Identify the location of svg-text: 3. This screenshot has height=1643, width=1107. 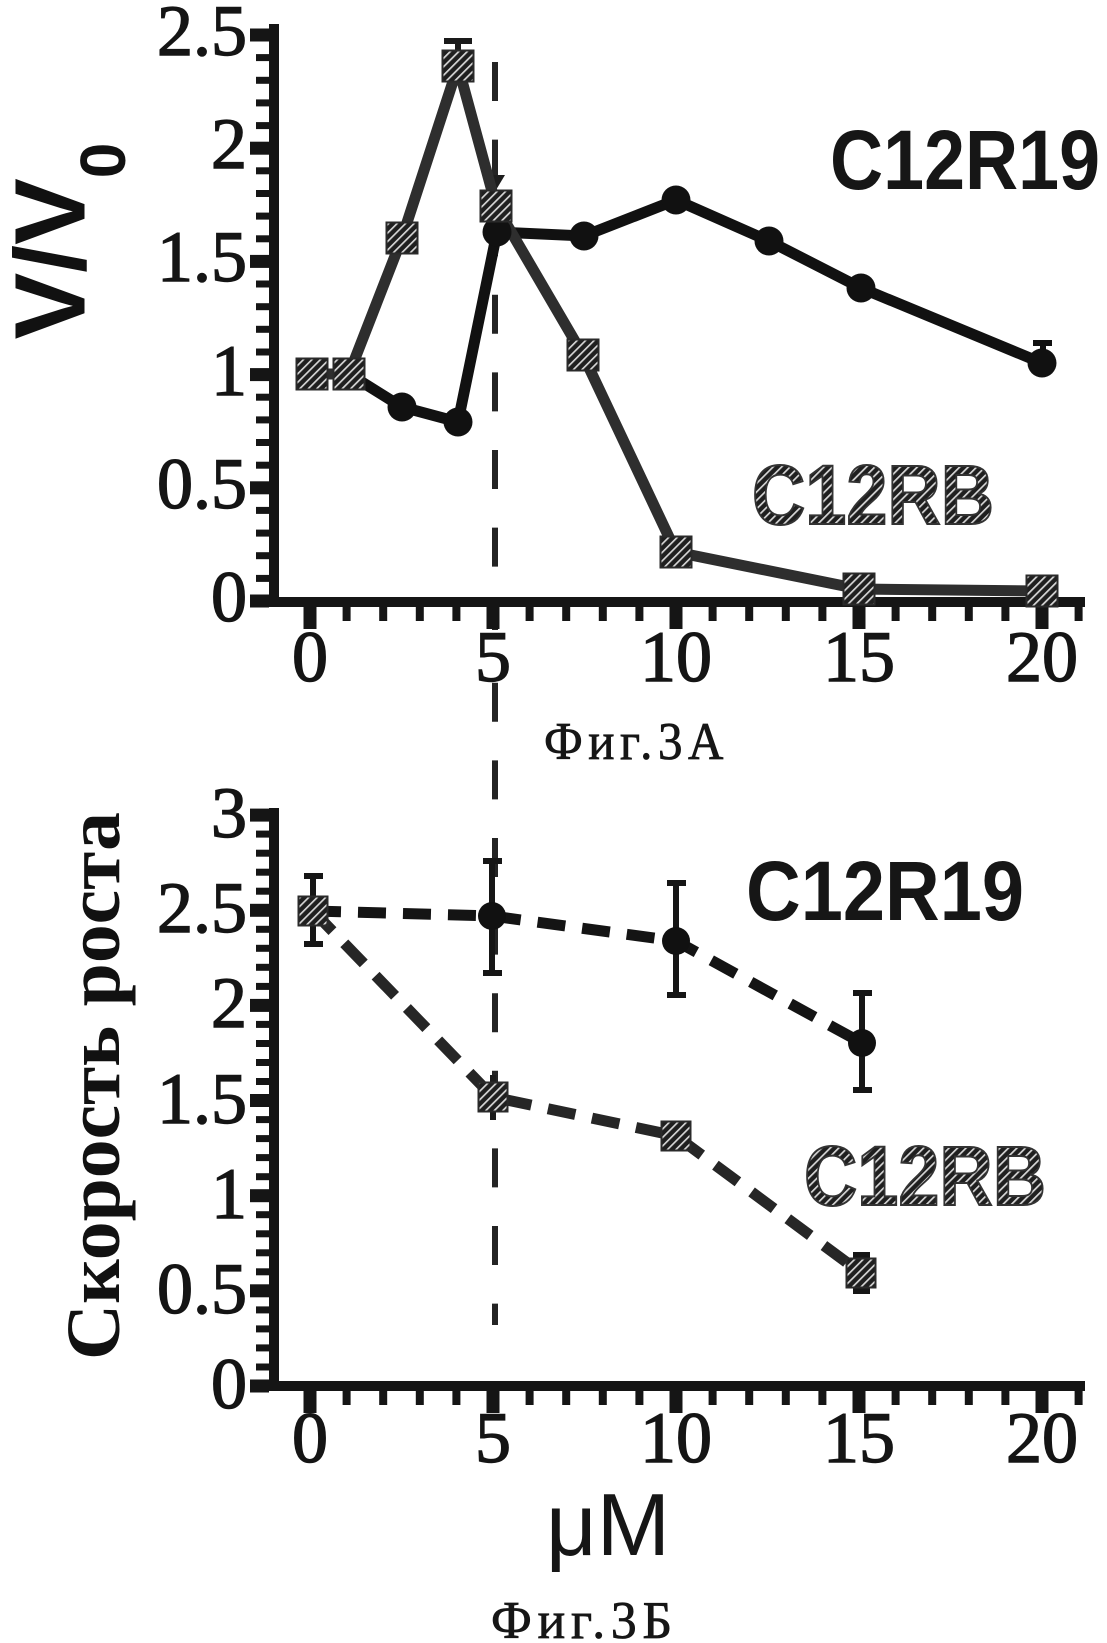
(229, 813).